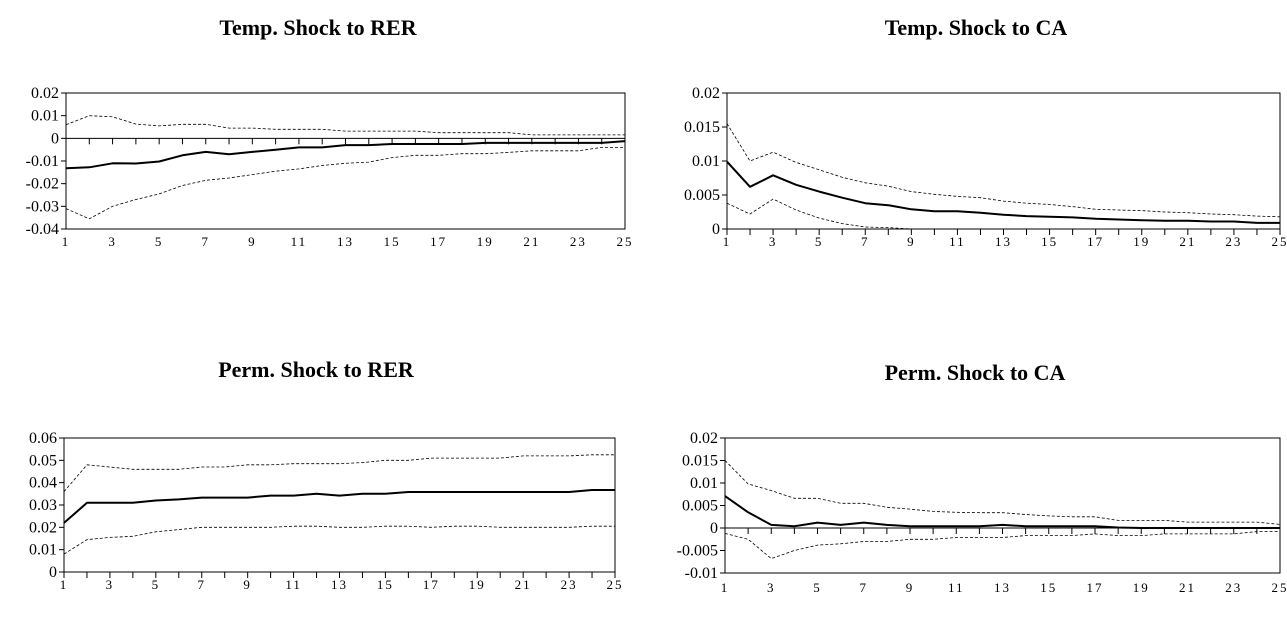  I want to click on y-tick-label: -0.04, so click(42, 229).